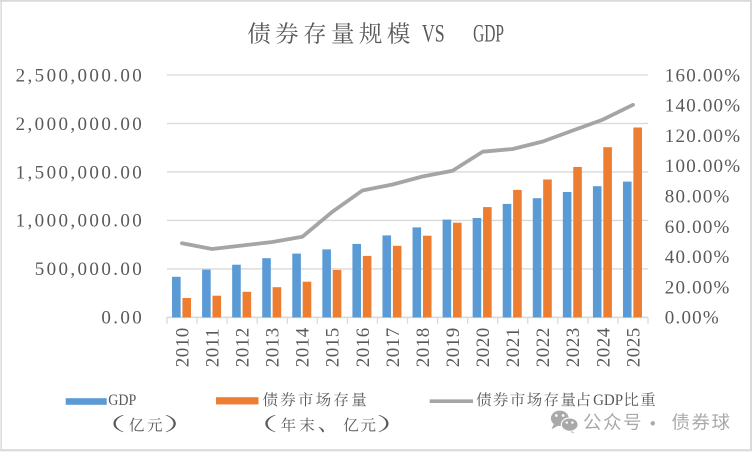 The height and width of the screenshot is (452, 752). I want to click on svg-text: 60.00%, so click(698, 227).